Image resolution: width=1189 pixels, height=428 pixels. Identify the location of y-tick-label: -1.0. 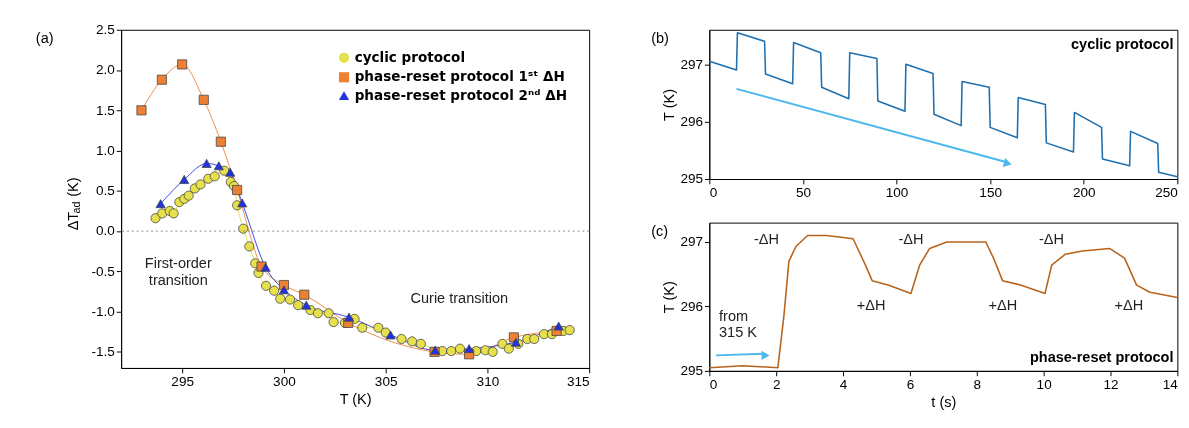
(103, 311).